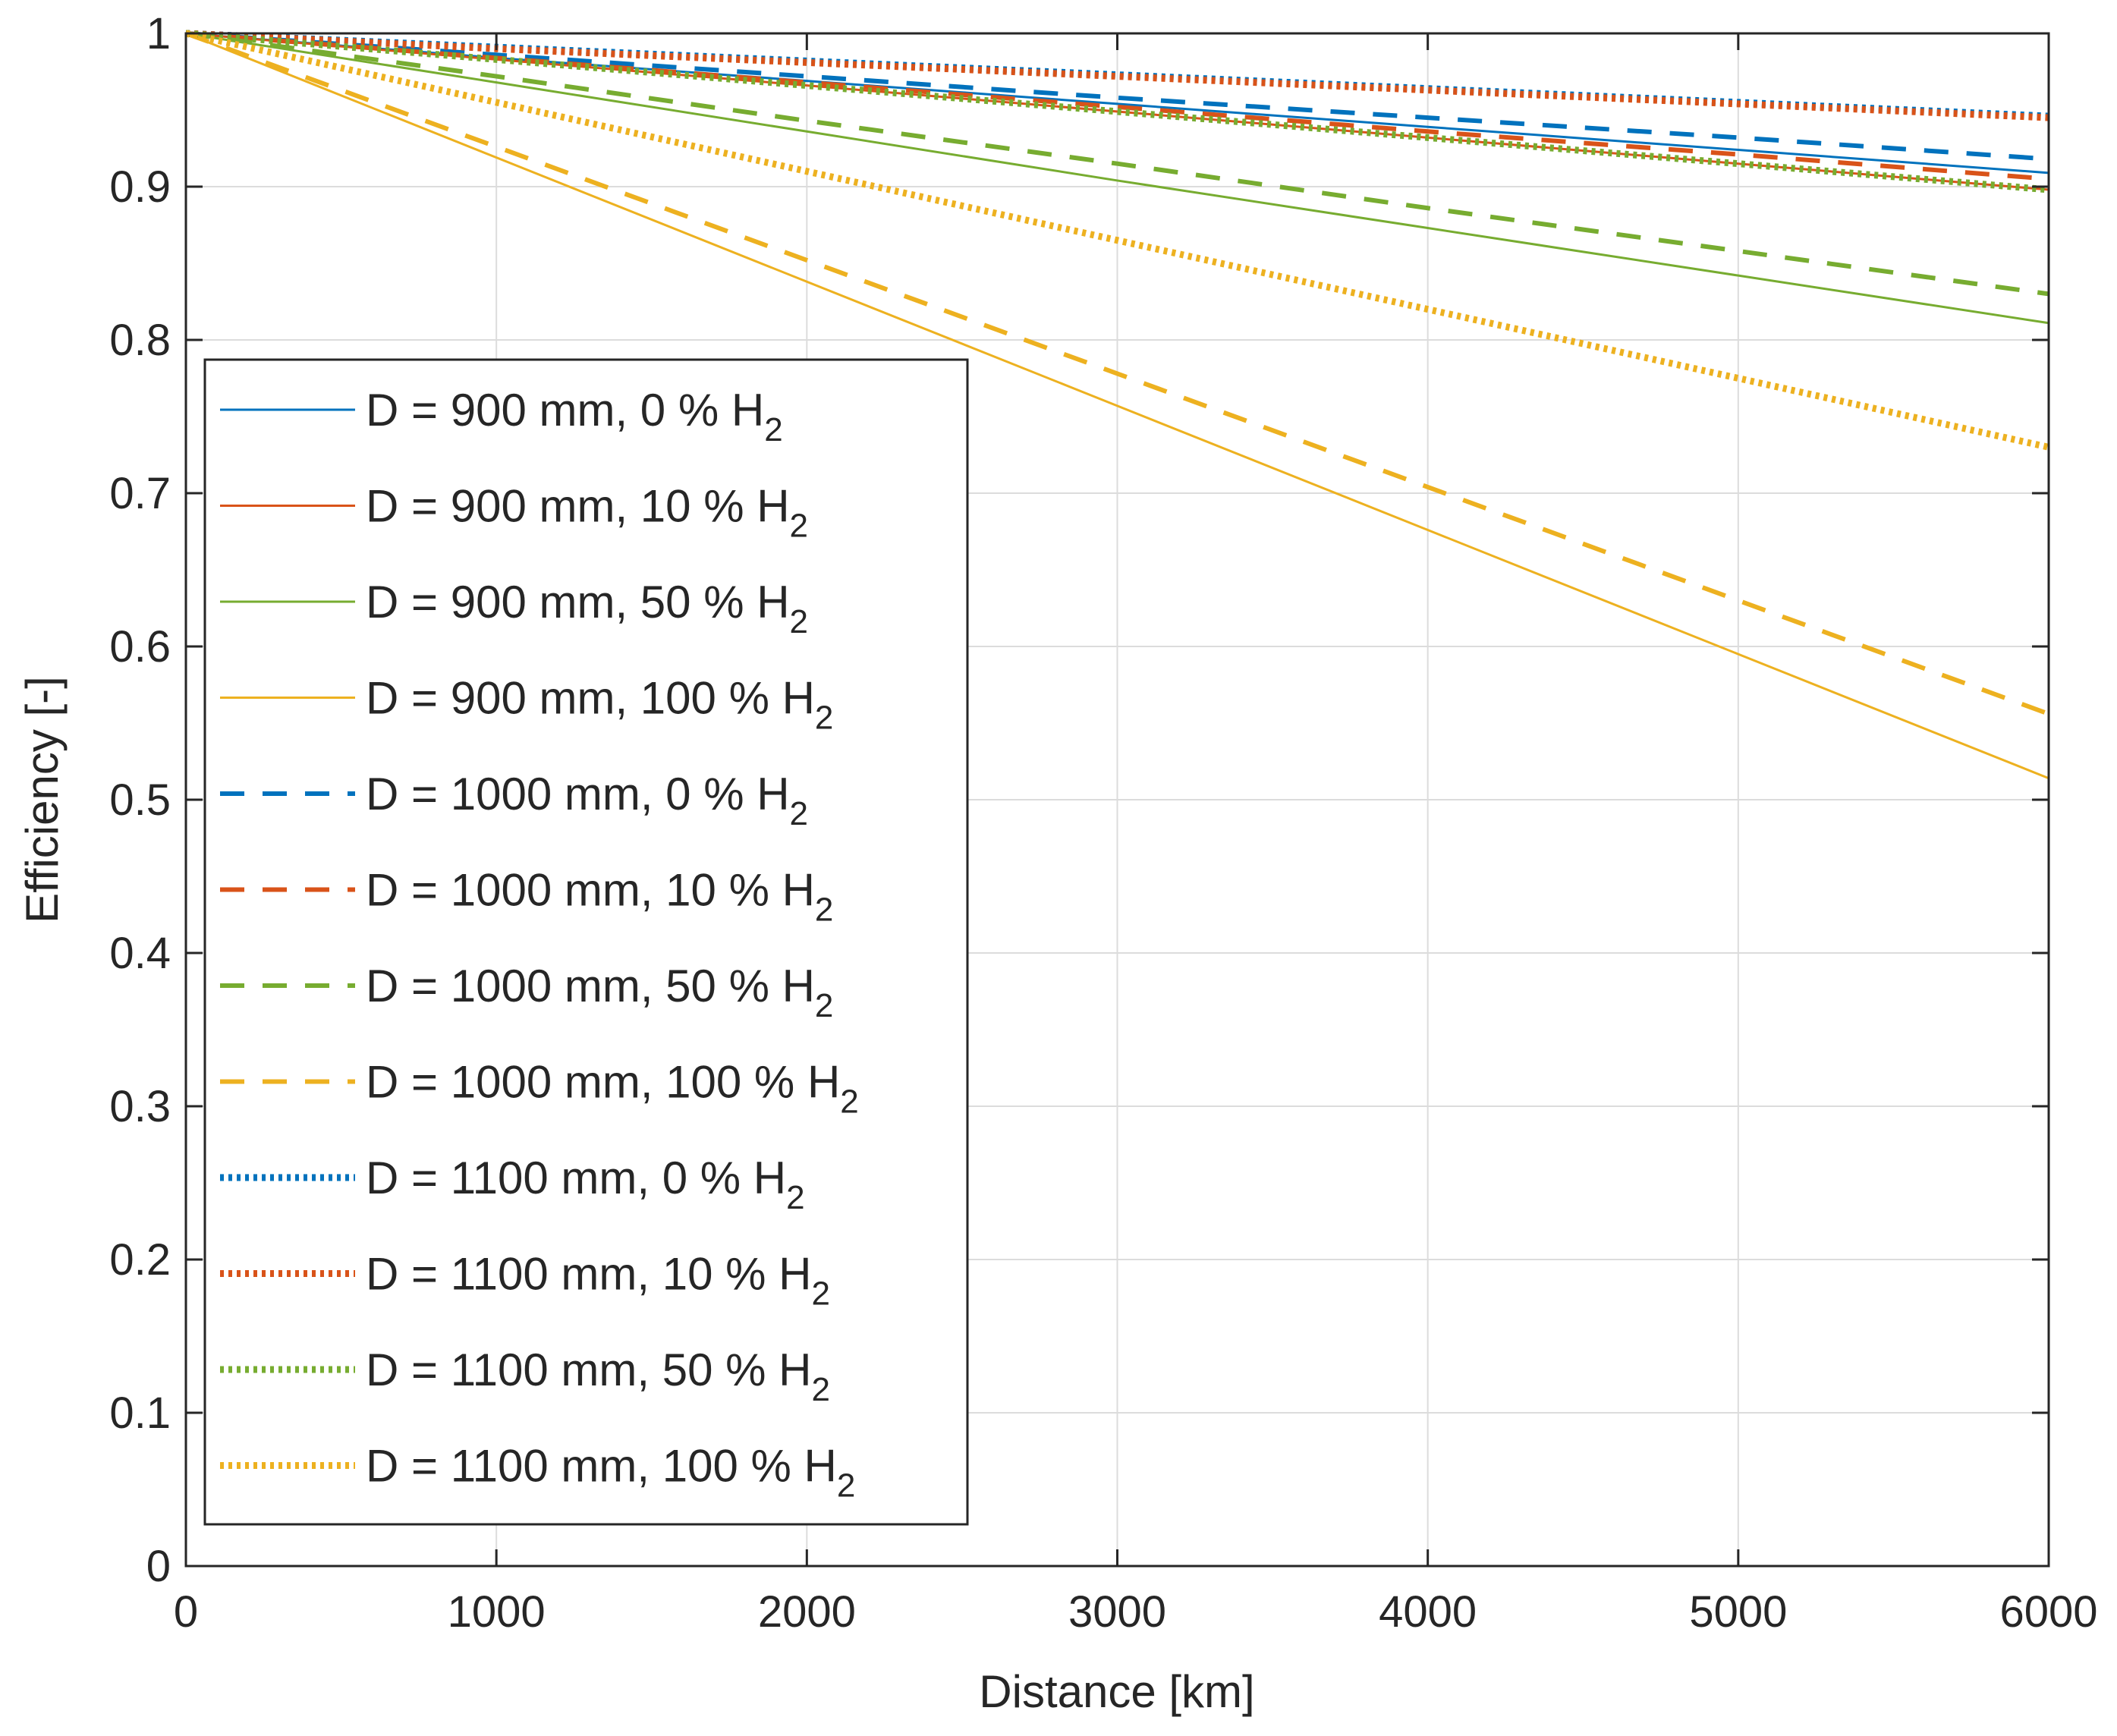 The height and width of the screenshot is (1736, 2117). I want to click on legend-label-3: D = 900 mm, 50 % H2, so click(587, 608).